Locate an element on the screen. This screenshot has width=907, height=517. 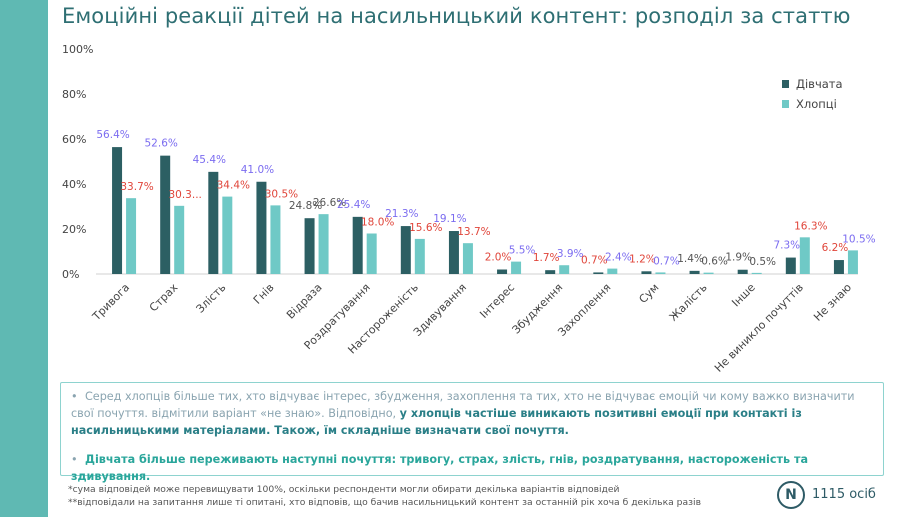
data-label-girls: 1.4% is located at coordinates (690, 259).